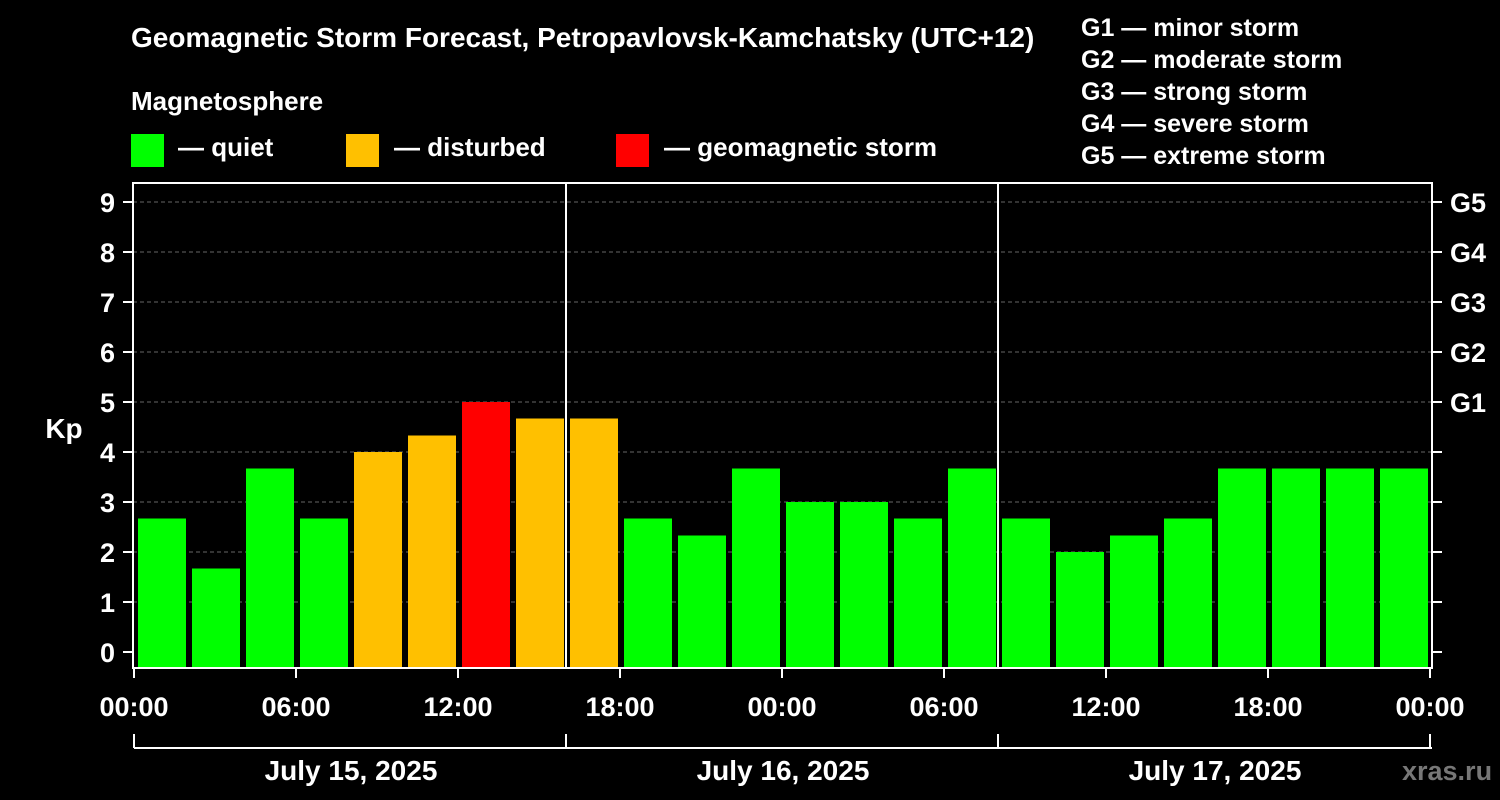 The image size is (1500, 800). What do you see at coordinates (1468, 203) in the screenshot?
I see `right-tick-label-G5: G5` at bounding box center [1468, 203].